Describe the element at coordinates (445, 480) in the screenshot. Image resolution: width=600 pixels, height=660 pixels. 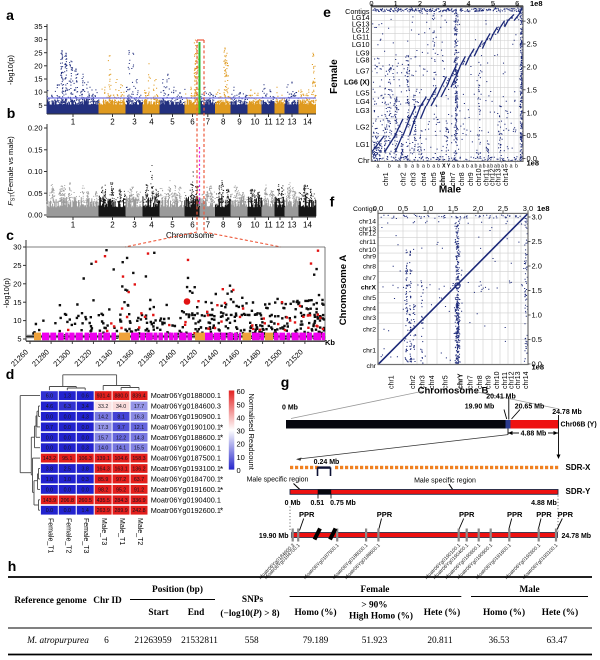
I see `svg-text: Male specific region` at that location.